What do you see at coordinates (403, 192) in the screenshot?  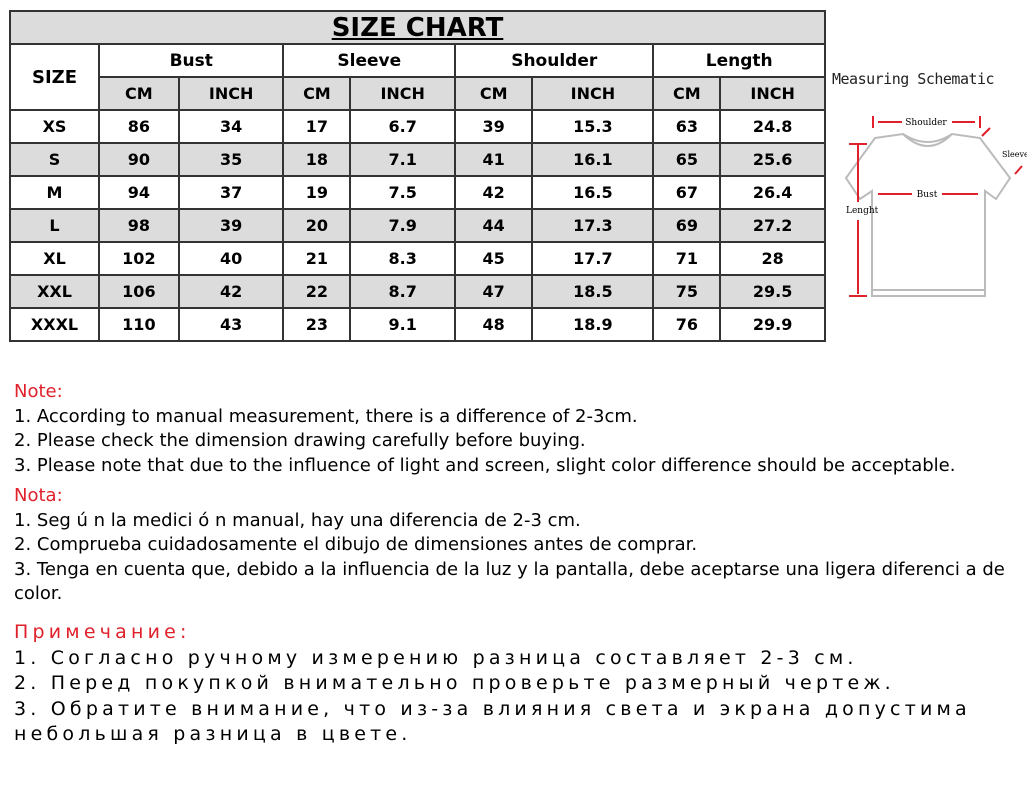 I see `value-cell: 7.5` at bounding box center [403, 192].